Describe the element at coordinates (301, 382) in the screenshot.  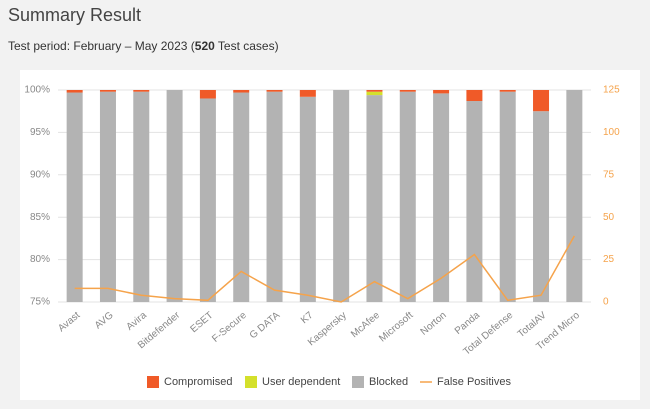
I see `legend-label: User dependent` at that location.